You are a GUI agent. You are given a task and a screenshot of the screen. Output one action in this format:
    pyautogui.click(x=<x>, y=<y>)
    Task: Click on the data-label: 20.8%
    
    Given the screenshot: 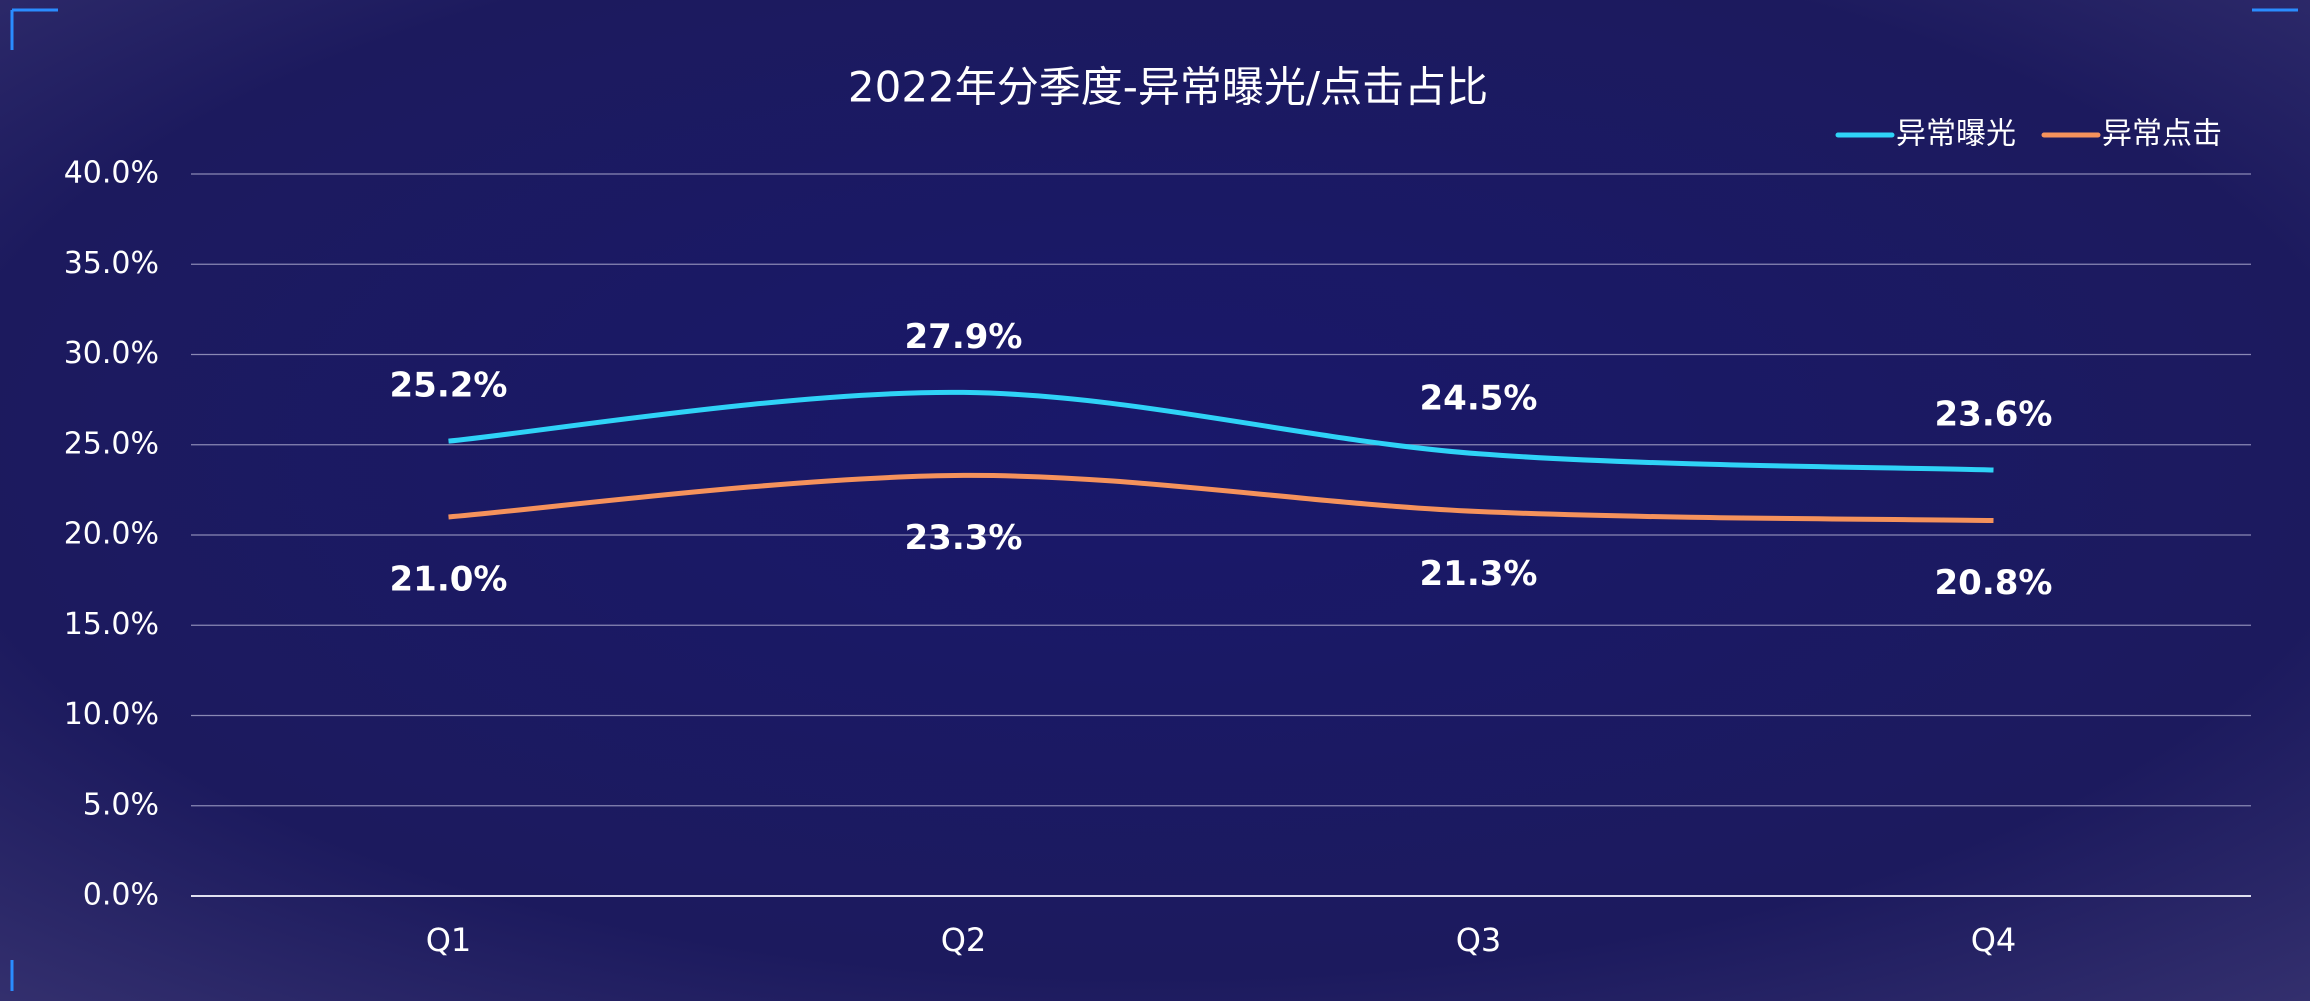 What is the action you would take?
    pyautogui.click(x=1994, y=583)
    